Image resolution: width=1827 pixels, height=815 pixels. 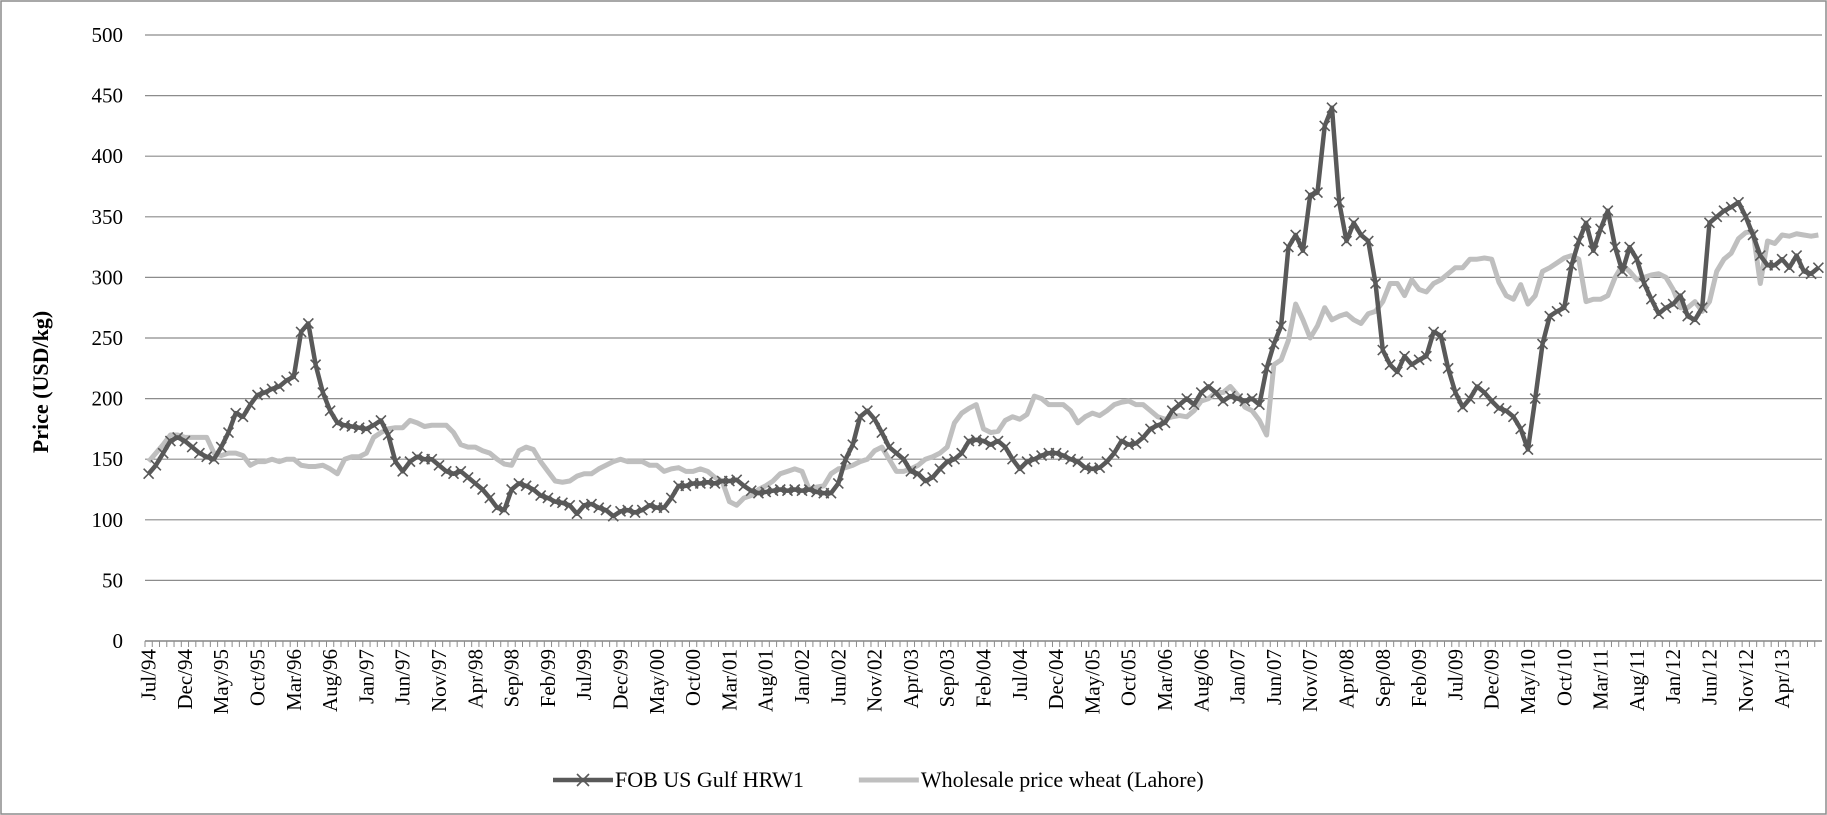 I want to click on x-tick-label: May/00, so click(x=657, y=681).